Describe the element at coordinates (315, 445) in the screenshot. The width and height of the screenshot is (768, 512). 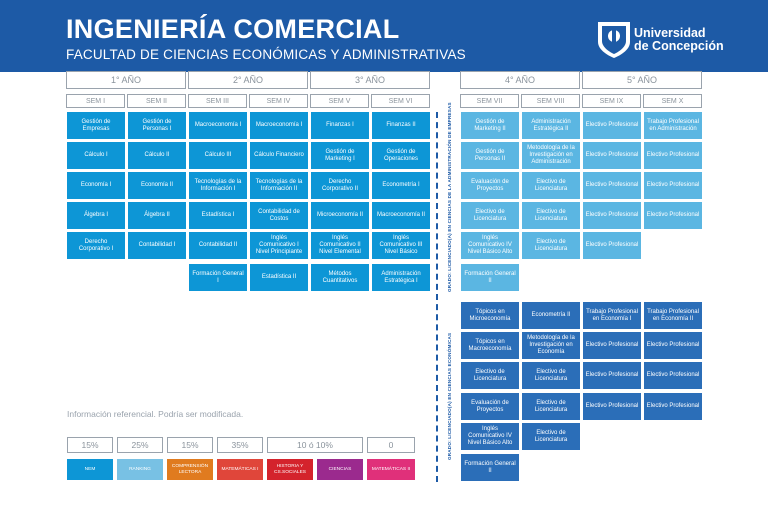
I see `weight-historia-ciencias: 10 ó 10%` at that location.